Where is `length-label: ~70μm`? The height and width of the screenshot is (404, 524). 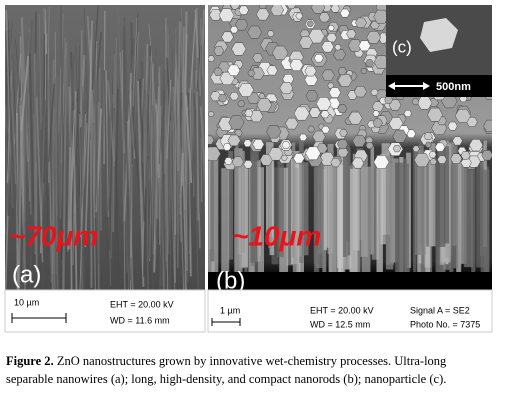 length-label: ~70μm is located at coordinates (53, 235).